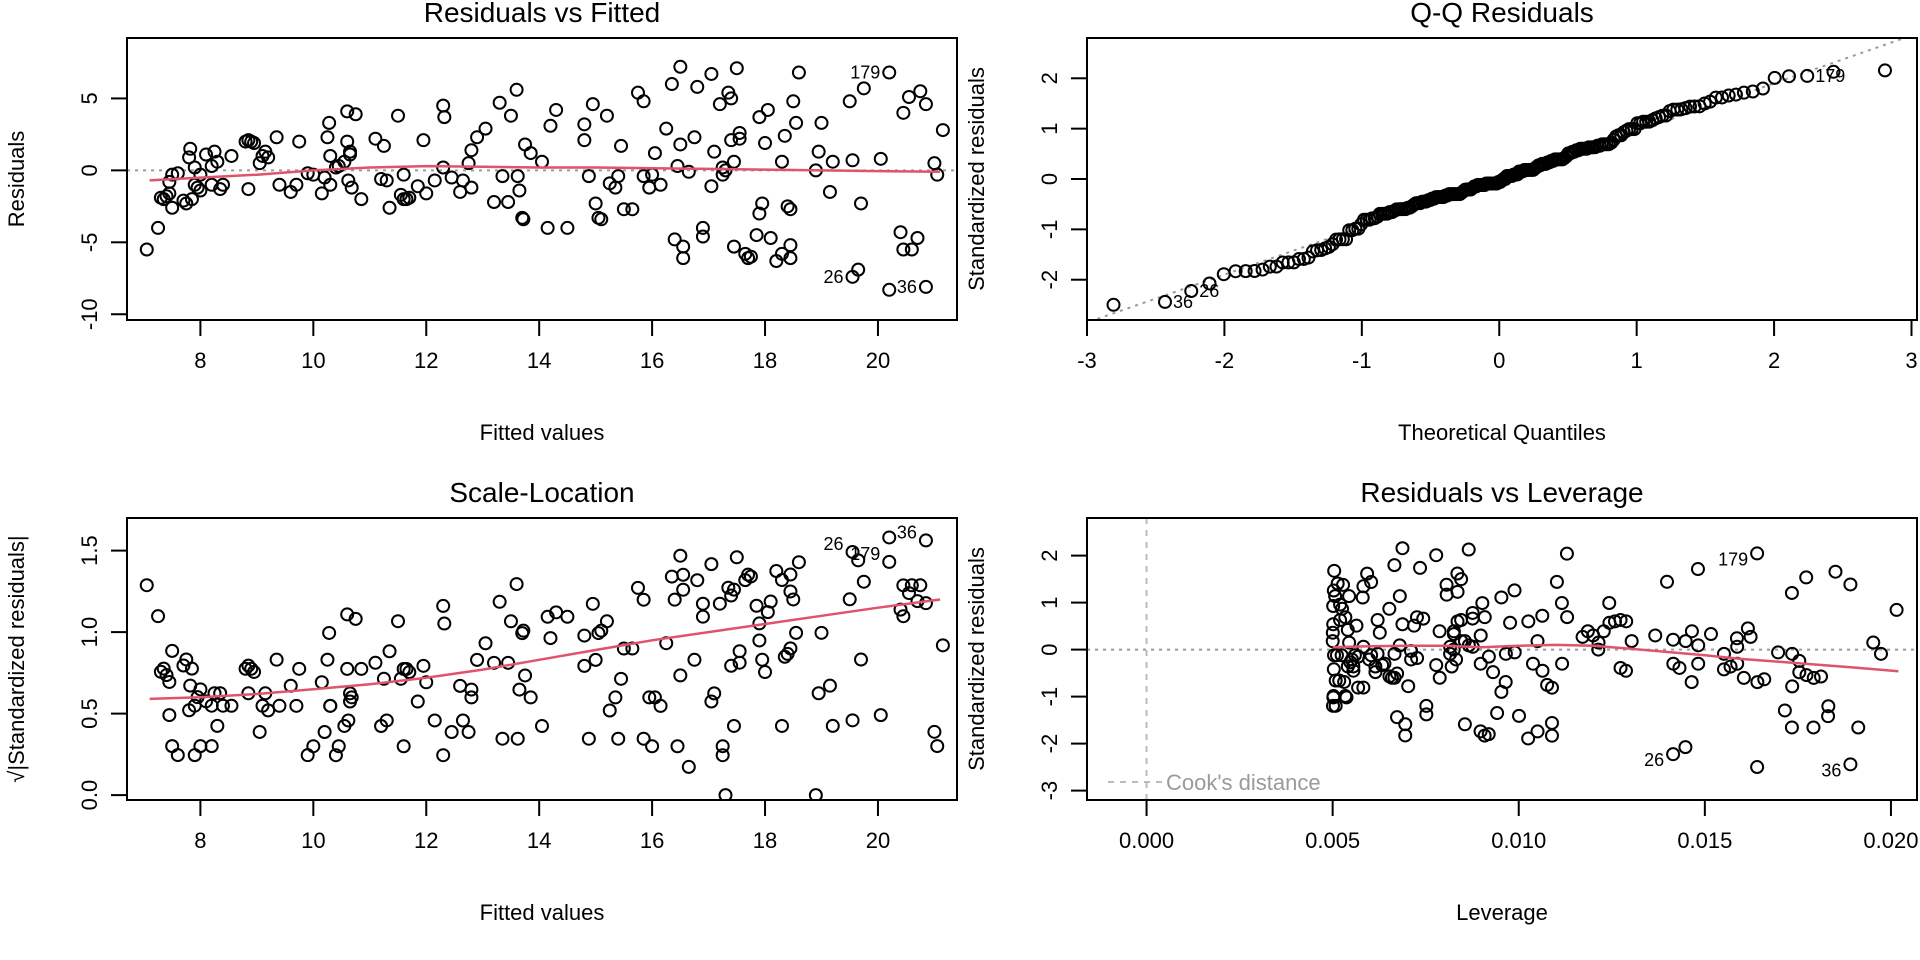 Image resolution: width=1920 pixels, height=960 pixels. I want to click on outlier-label: 26, so click(1654, 760).